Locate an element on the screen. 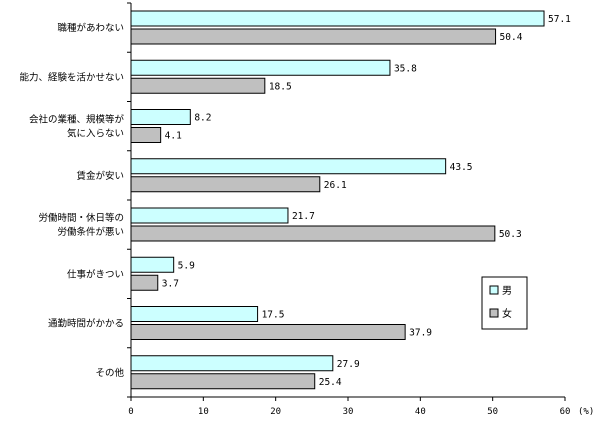 The image size is (594, 422). data-label: 43.5 is located at coordinates (461, 167).